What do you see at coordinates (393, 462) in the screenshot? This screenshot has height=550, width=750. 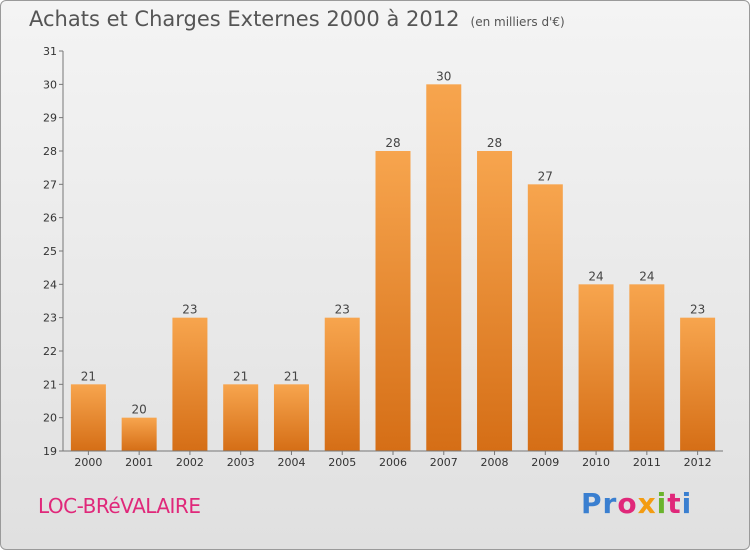 I see `x-tick-label: 2006` at bounding box center [393, 462].